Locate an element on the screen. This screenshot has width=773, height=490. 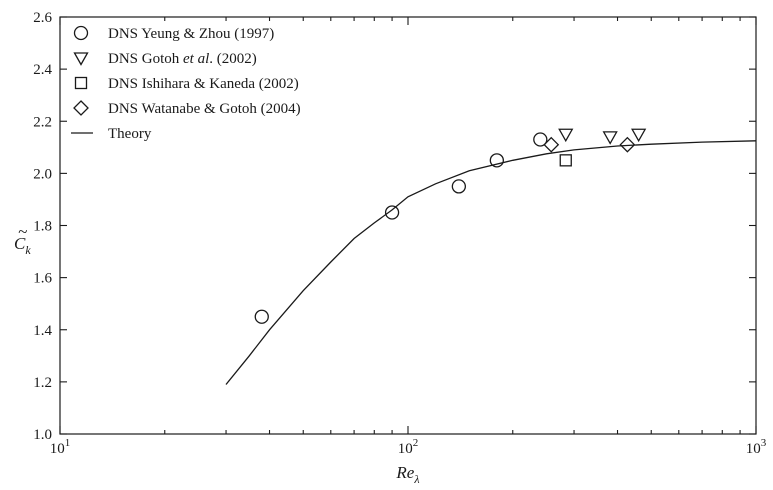
legend-entry-label: DNS Watanabe & Gotoh (2004) is located at coordinates (204, 109).